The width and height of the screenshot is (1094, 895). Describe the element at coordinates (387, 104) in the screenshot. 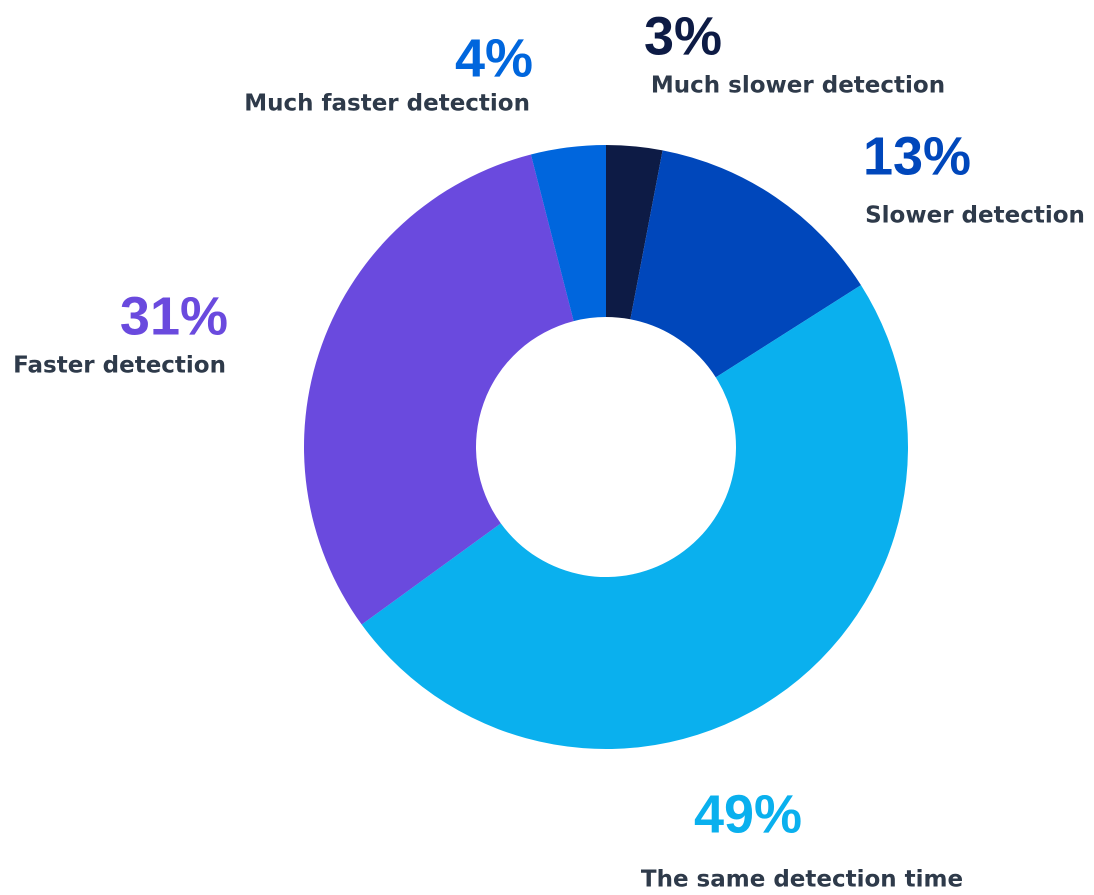

I see `category-label: Much faster detection` at that location.